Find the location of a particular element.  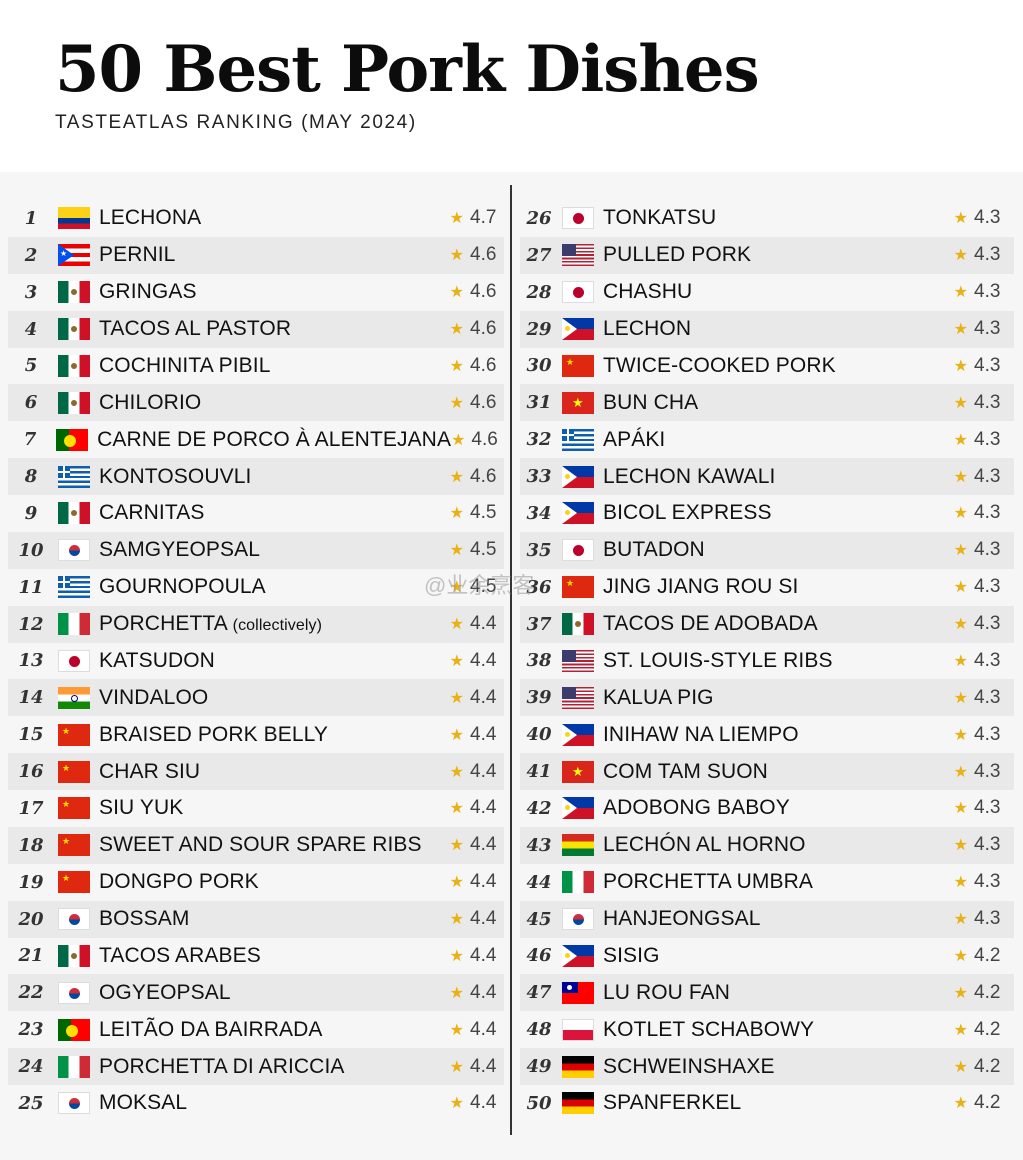

rank-number: 3 is located at coordinates (31, 292).